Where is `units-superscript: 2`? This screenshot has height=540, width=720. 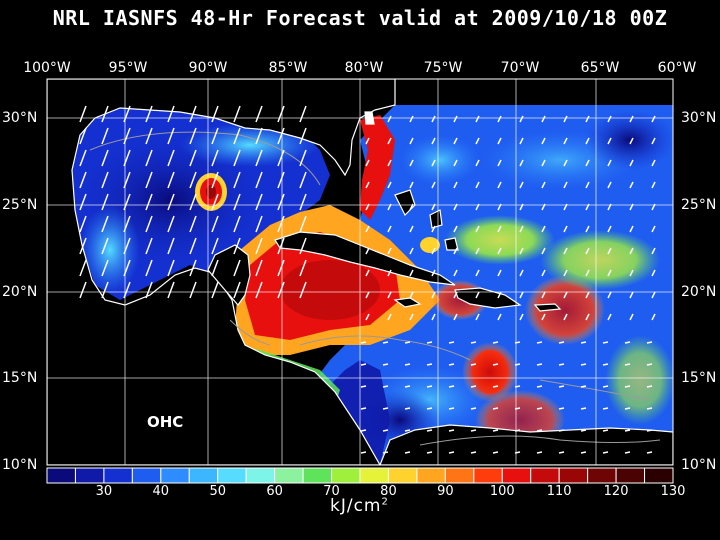
units-superscript: 2 is located at coordinates (385, 502).